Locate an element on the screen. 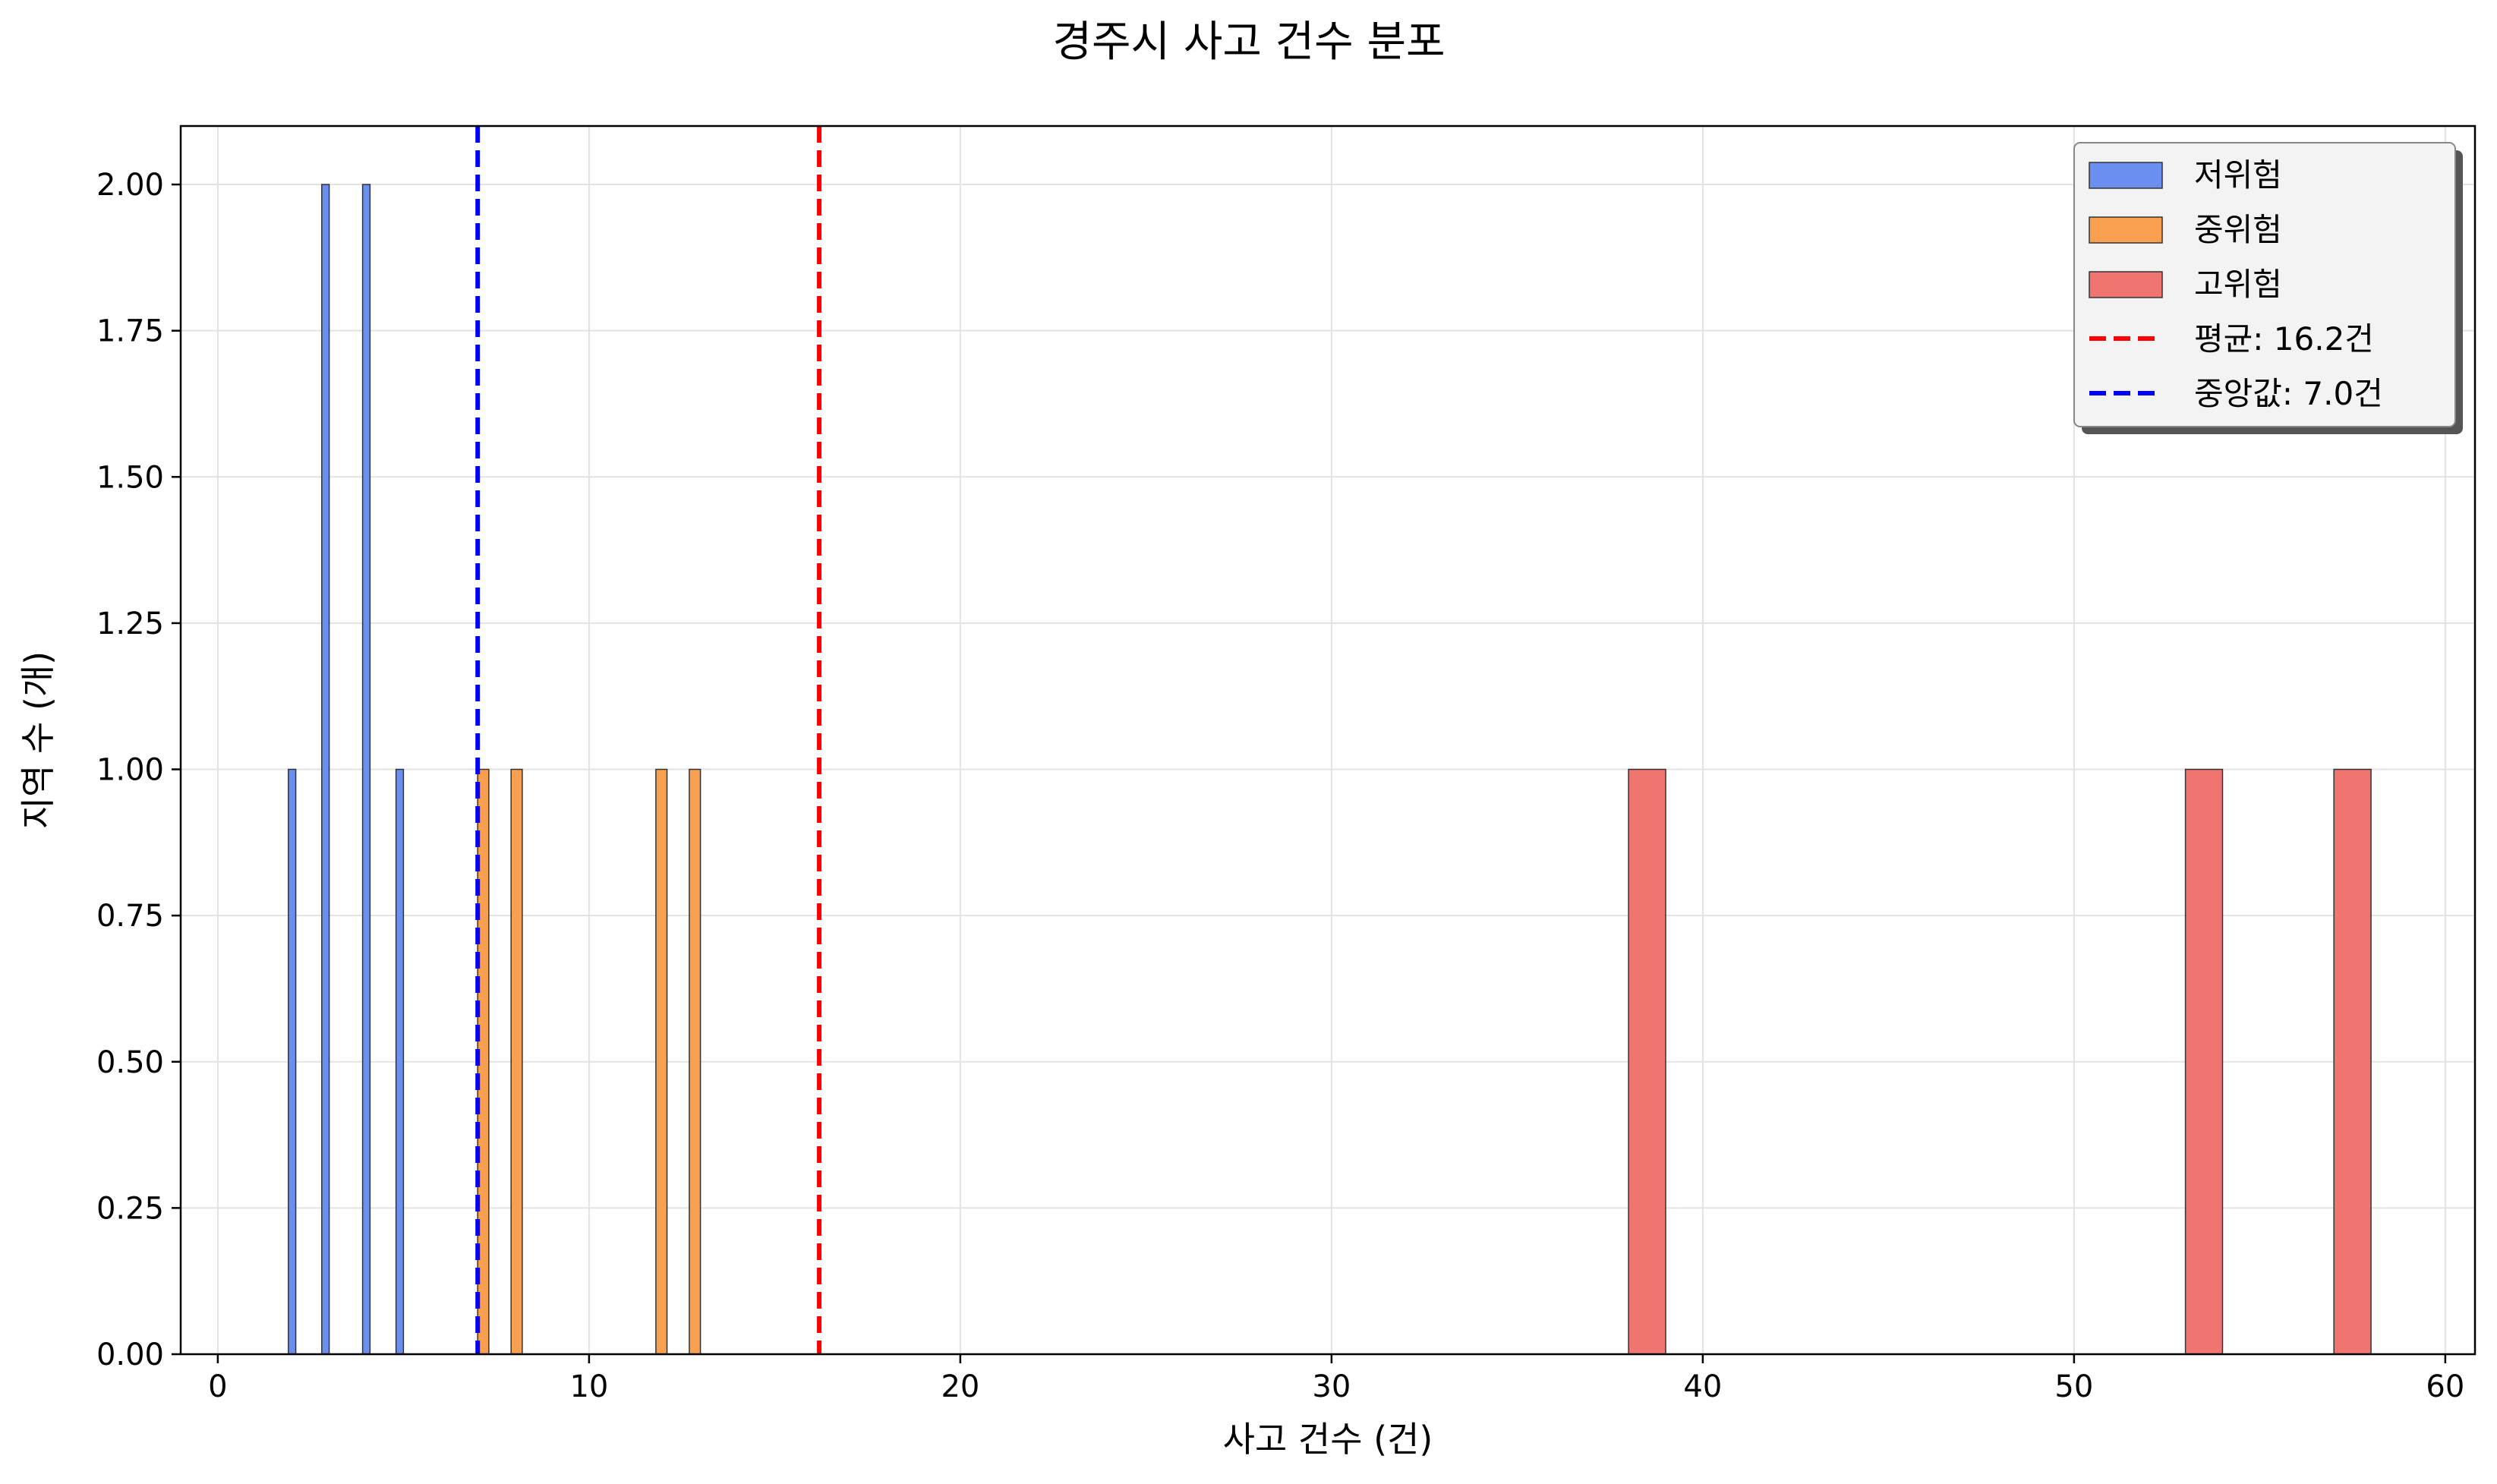 The height and width of the screenshot is (1484, 2497). legend-box is located at coordinates (2264, 284).